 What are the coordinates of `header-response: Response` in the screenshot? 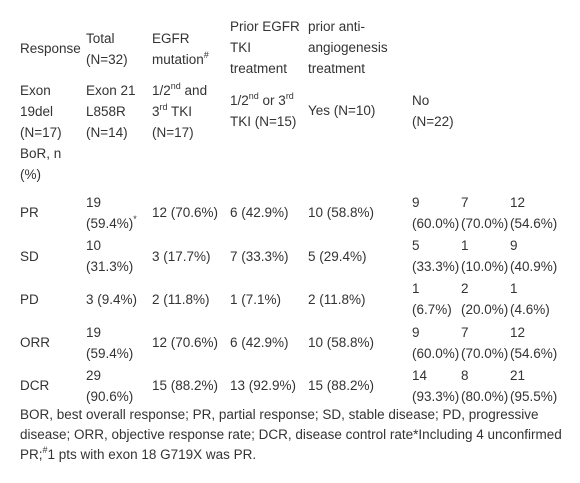 It's located at (50, 48).